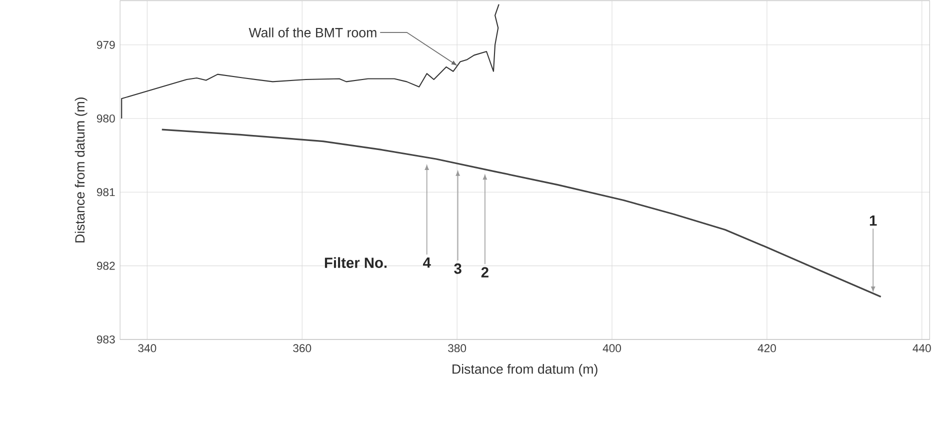  I want to click on line-series, so click(310, 61).